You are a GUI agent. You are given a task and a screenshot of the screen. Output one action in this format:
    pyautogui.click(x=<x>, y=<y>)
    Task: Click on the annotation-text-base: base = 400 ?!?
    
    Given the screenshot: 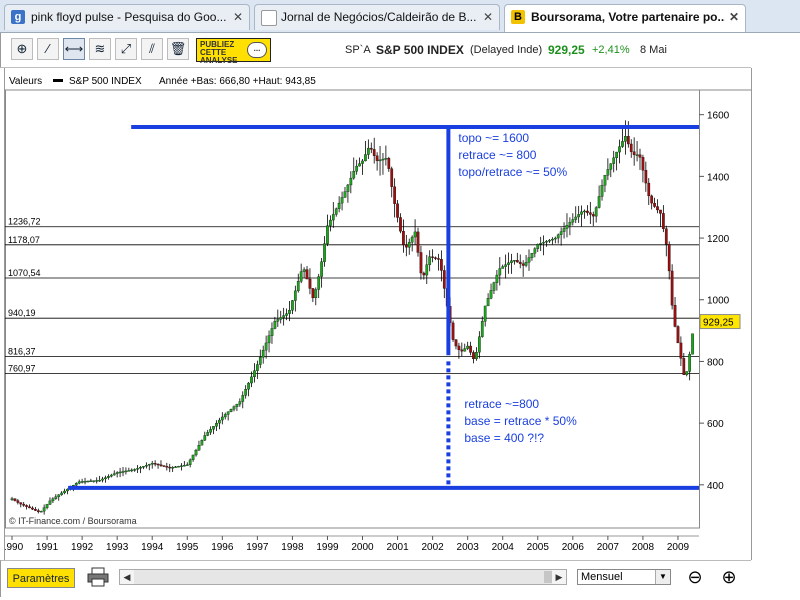 What is the action you would take?
    pyautogui.click(x=504, y=438)
    